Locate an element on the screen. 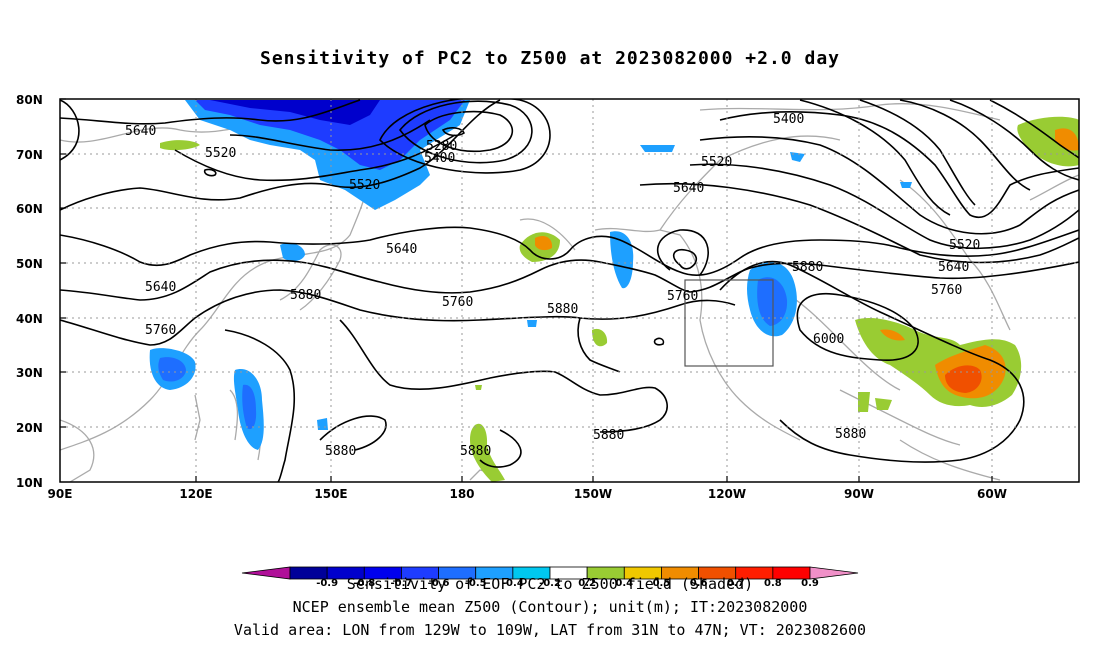 This screenshot has width=1100, height=650. colorbar-label: -0.5 is located at coordinates (476, 583).